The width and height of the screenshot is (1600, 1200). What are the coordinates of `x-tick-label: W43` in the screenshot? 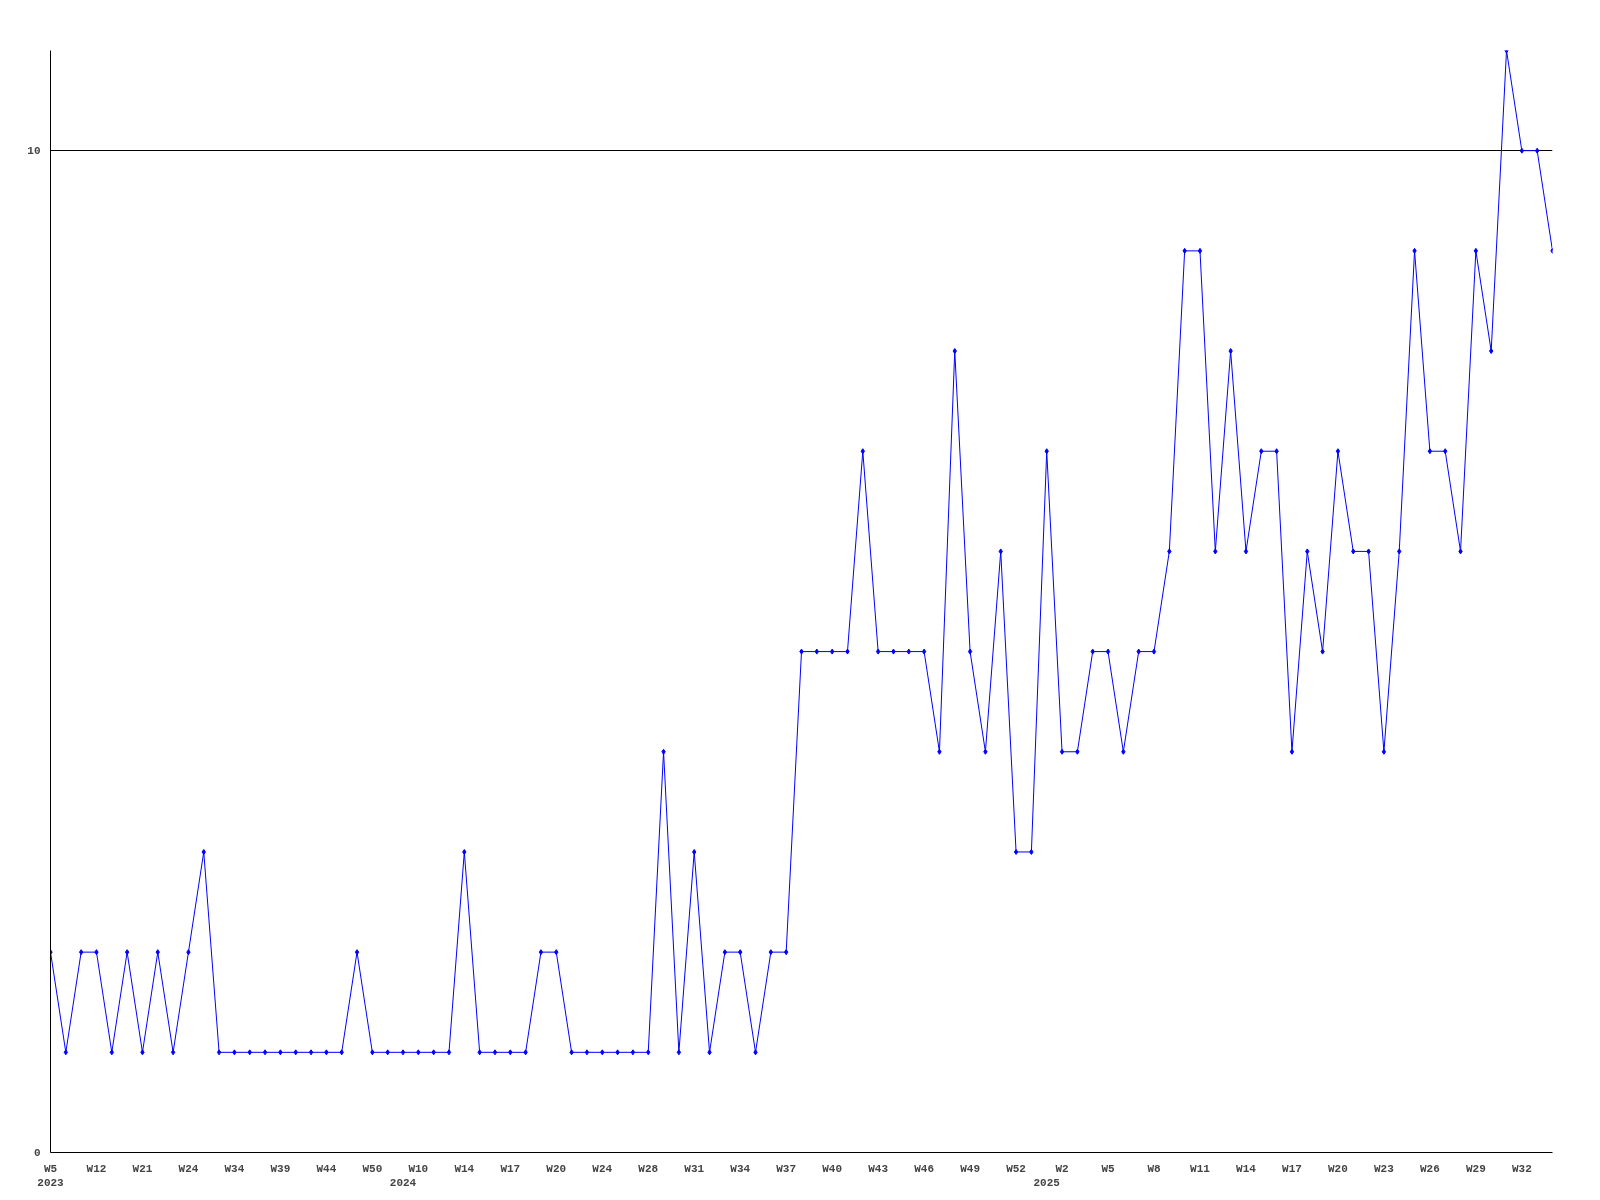 It's located at (878, 1168).